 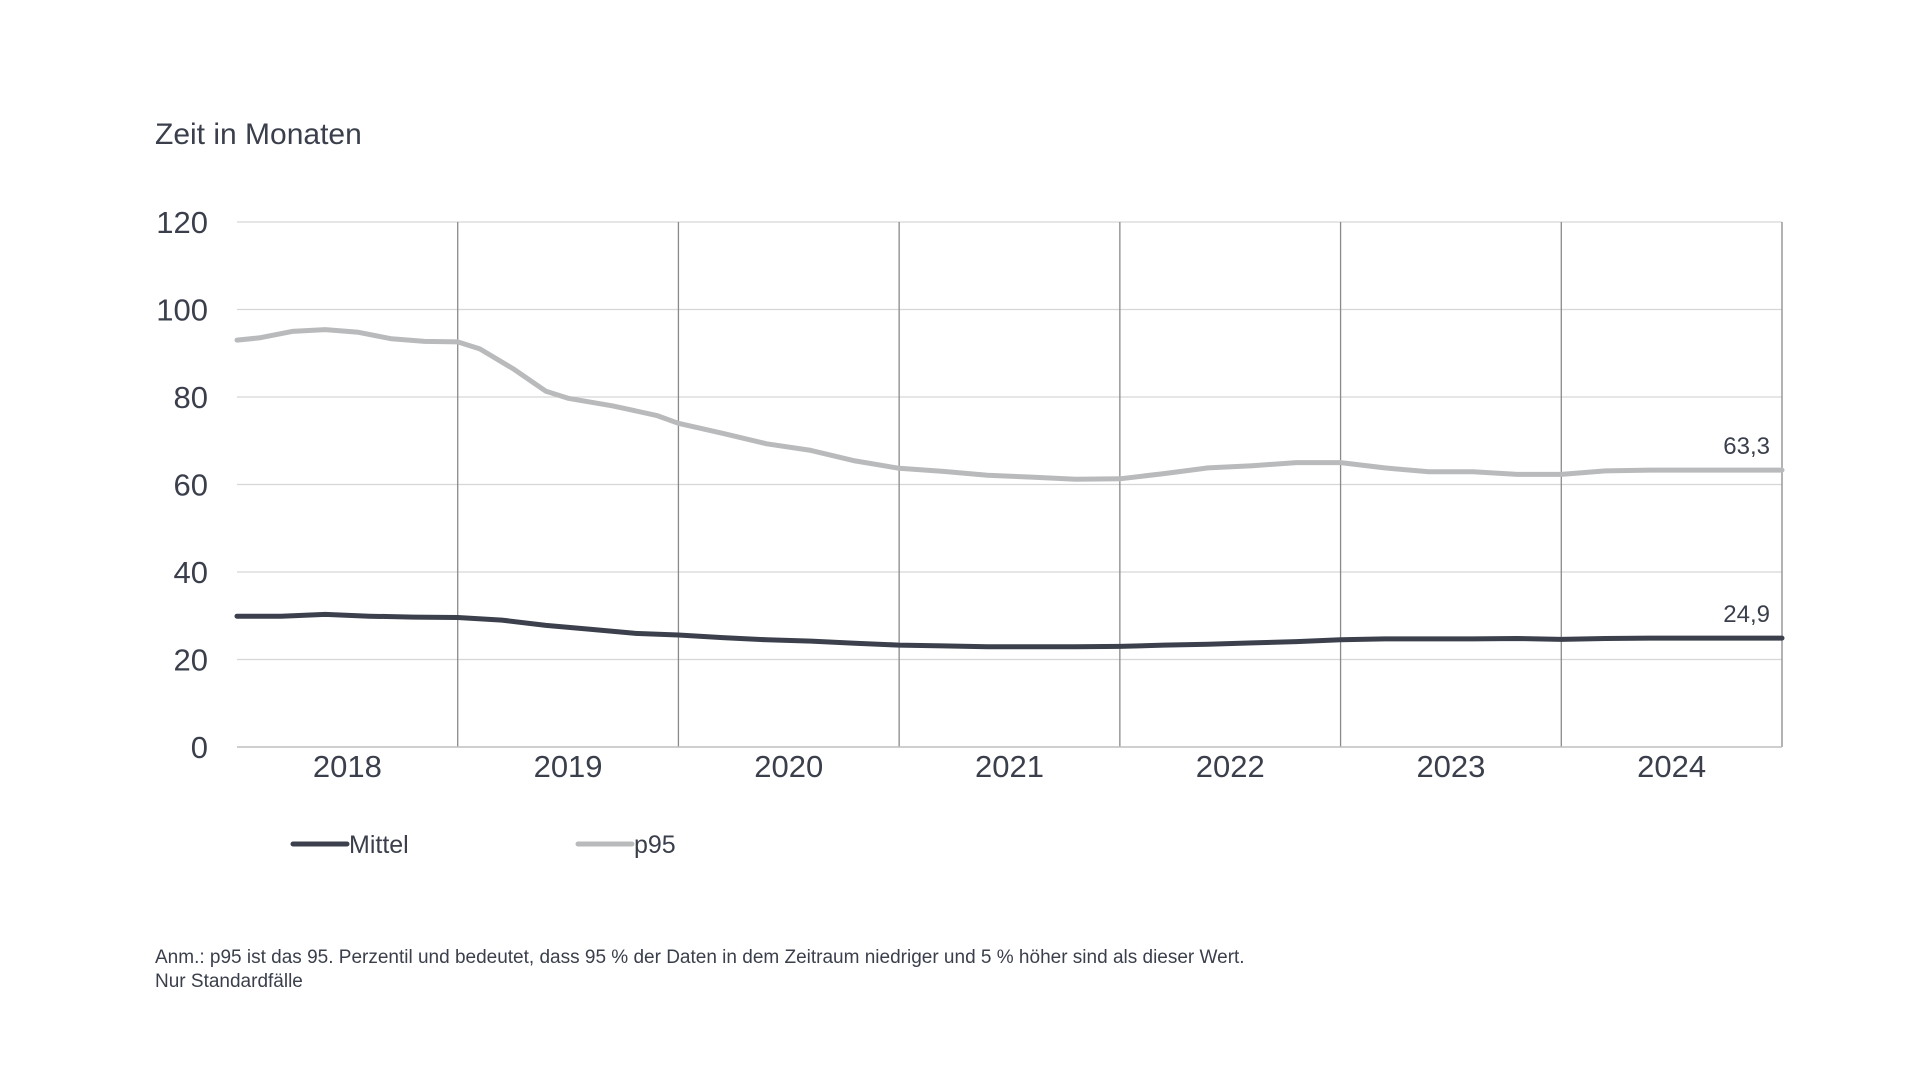 What do you see at coordinates (379, 845) in the screenshot?
I see `legend-label-mittel: Mittel` at bounding box center [379, 845].